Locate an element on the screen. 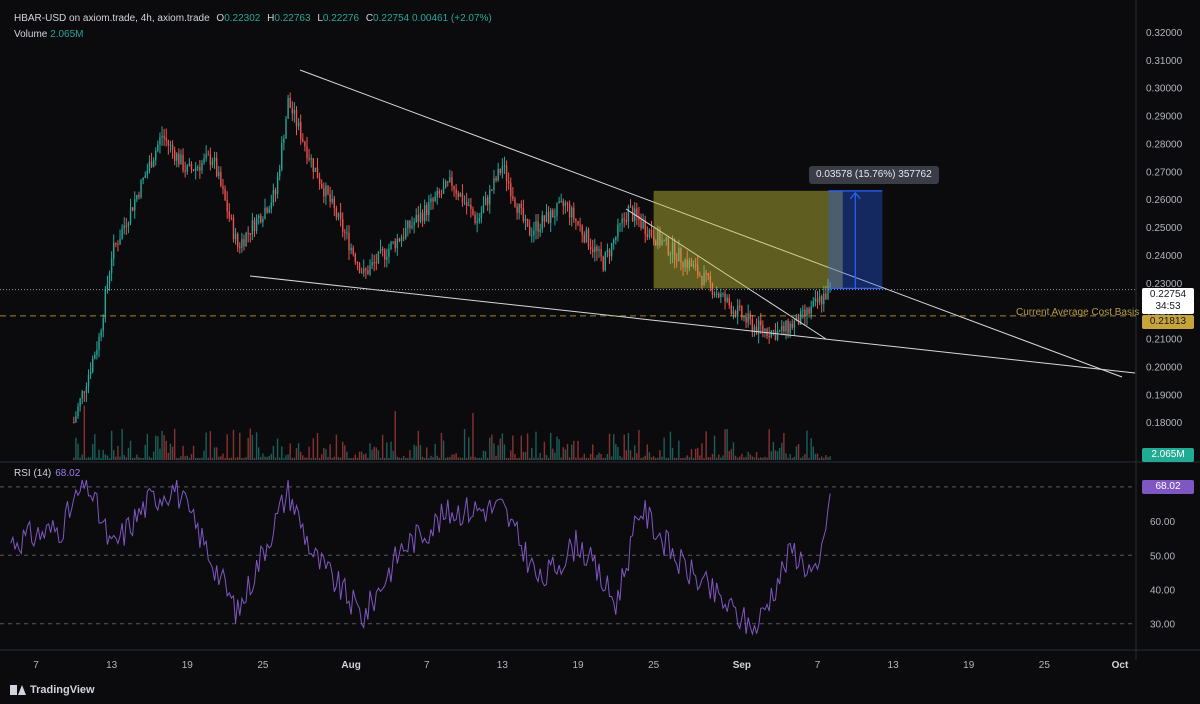 This screenshot has width=1200, height=704. price-tick-label: 0.30000 is located at coordinates (1164, 89).